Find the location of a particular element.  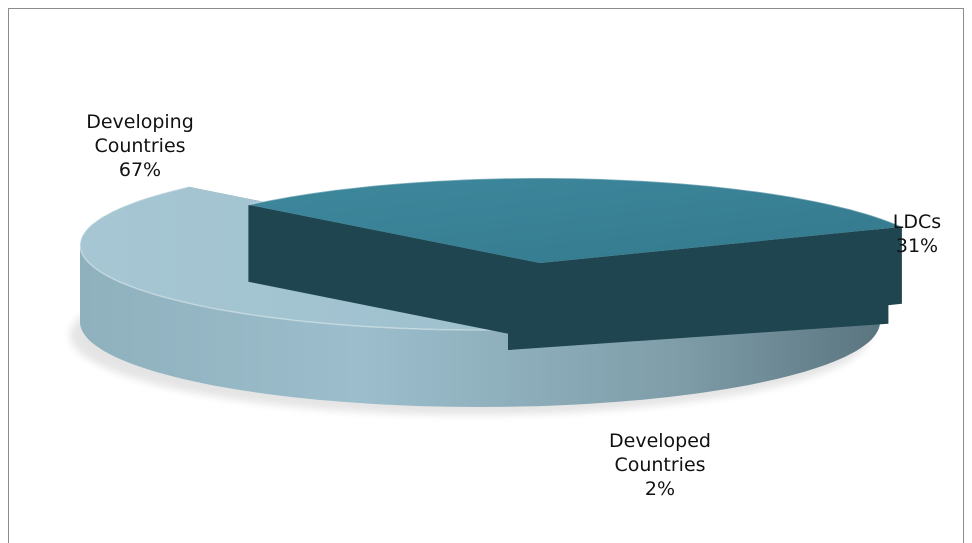

slice-cut-face-start is located at coordinates (394, 272).